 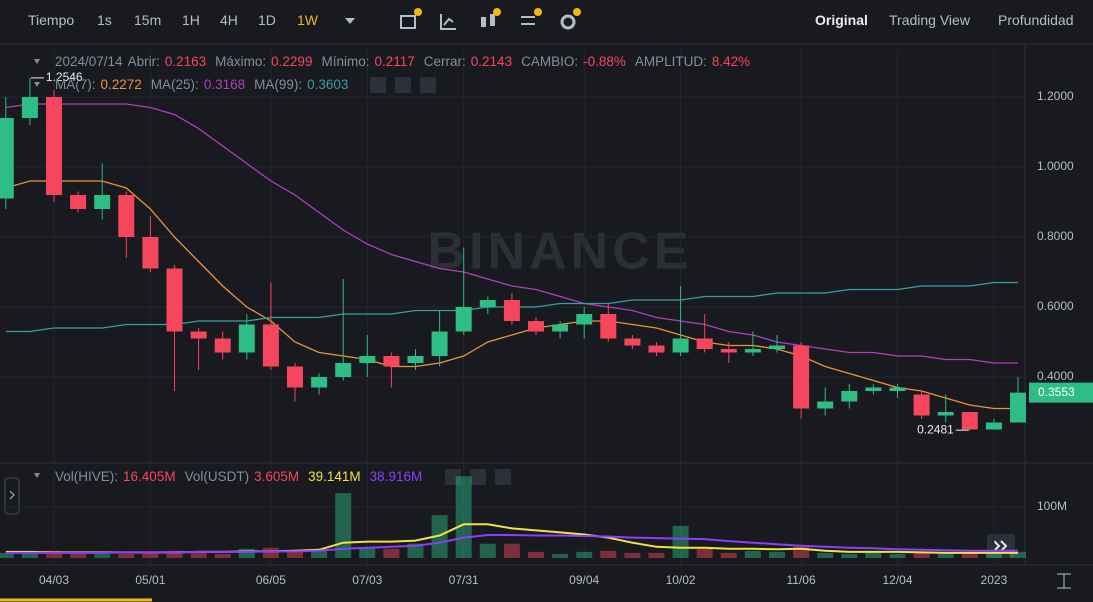 I want to click on view-tab: Profundidad, so click(x=1036, y=20).